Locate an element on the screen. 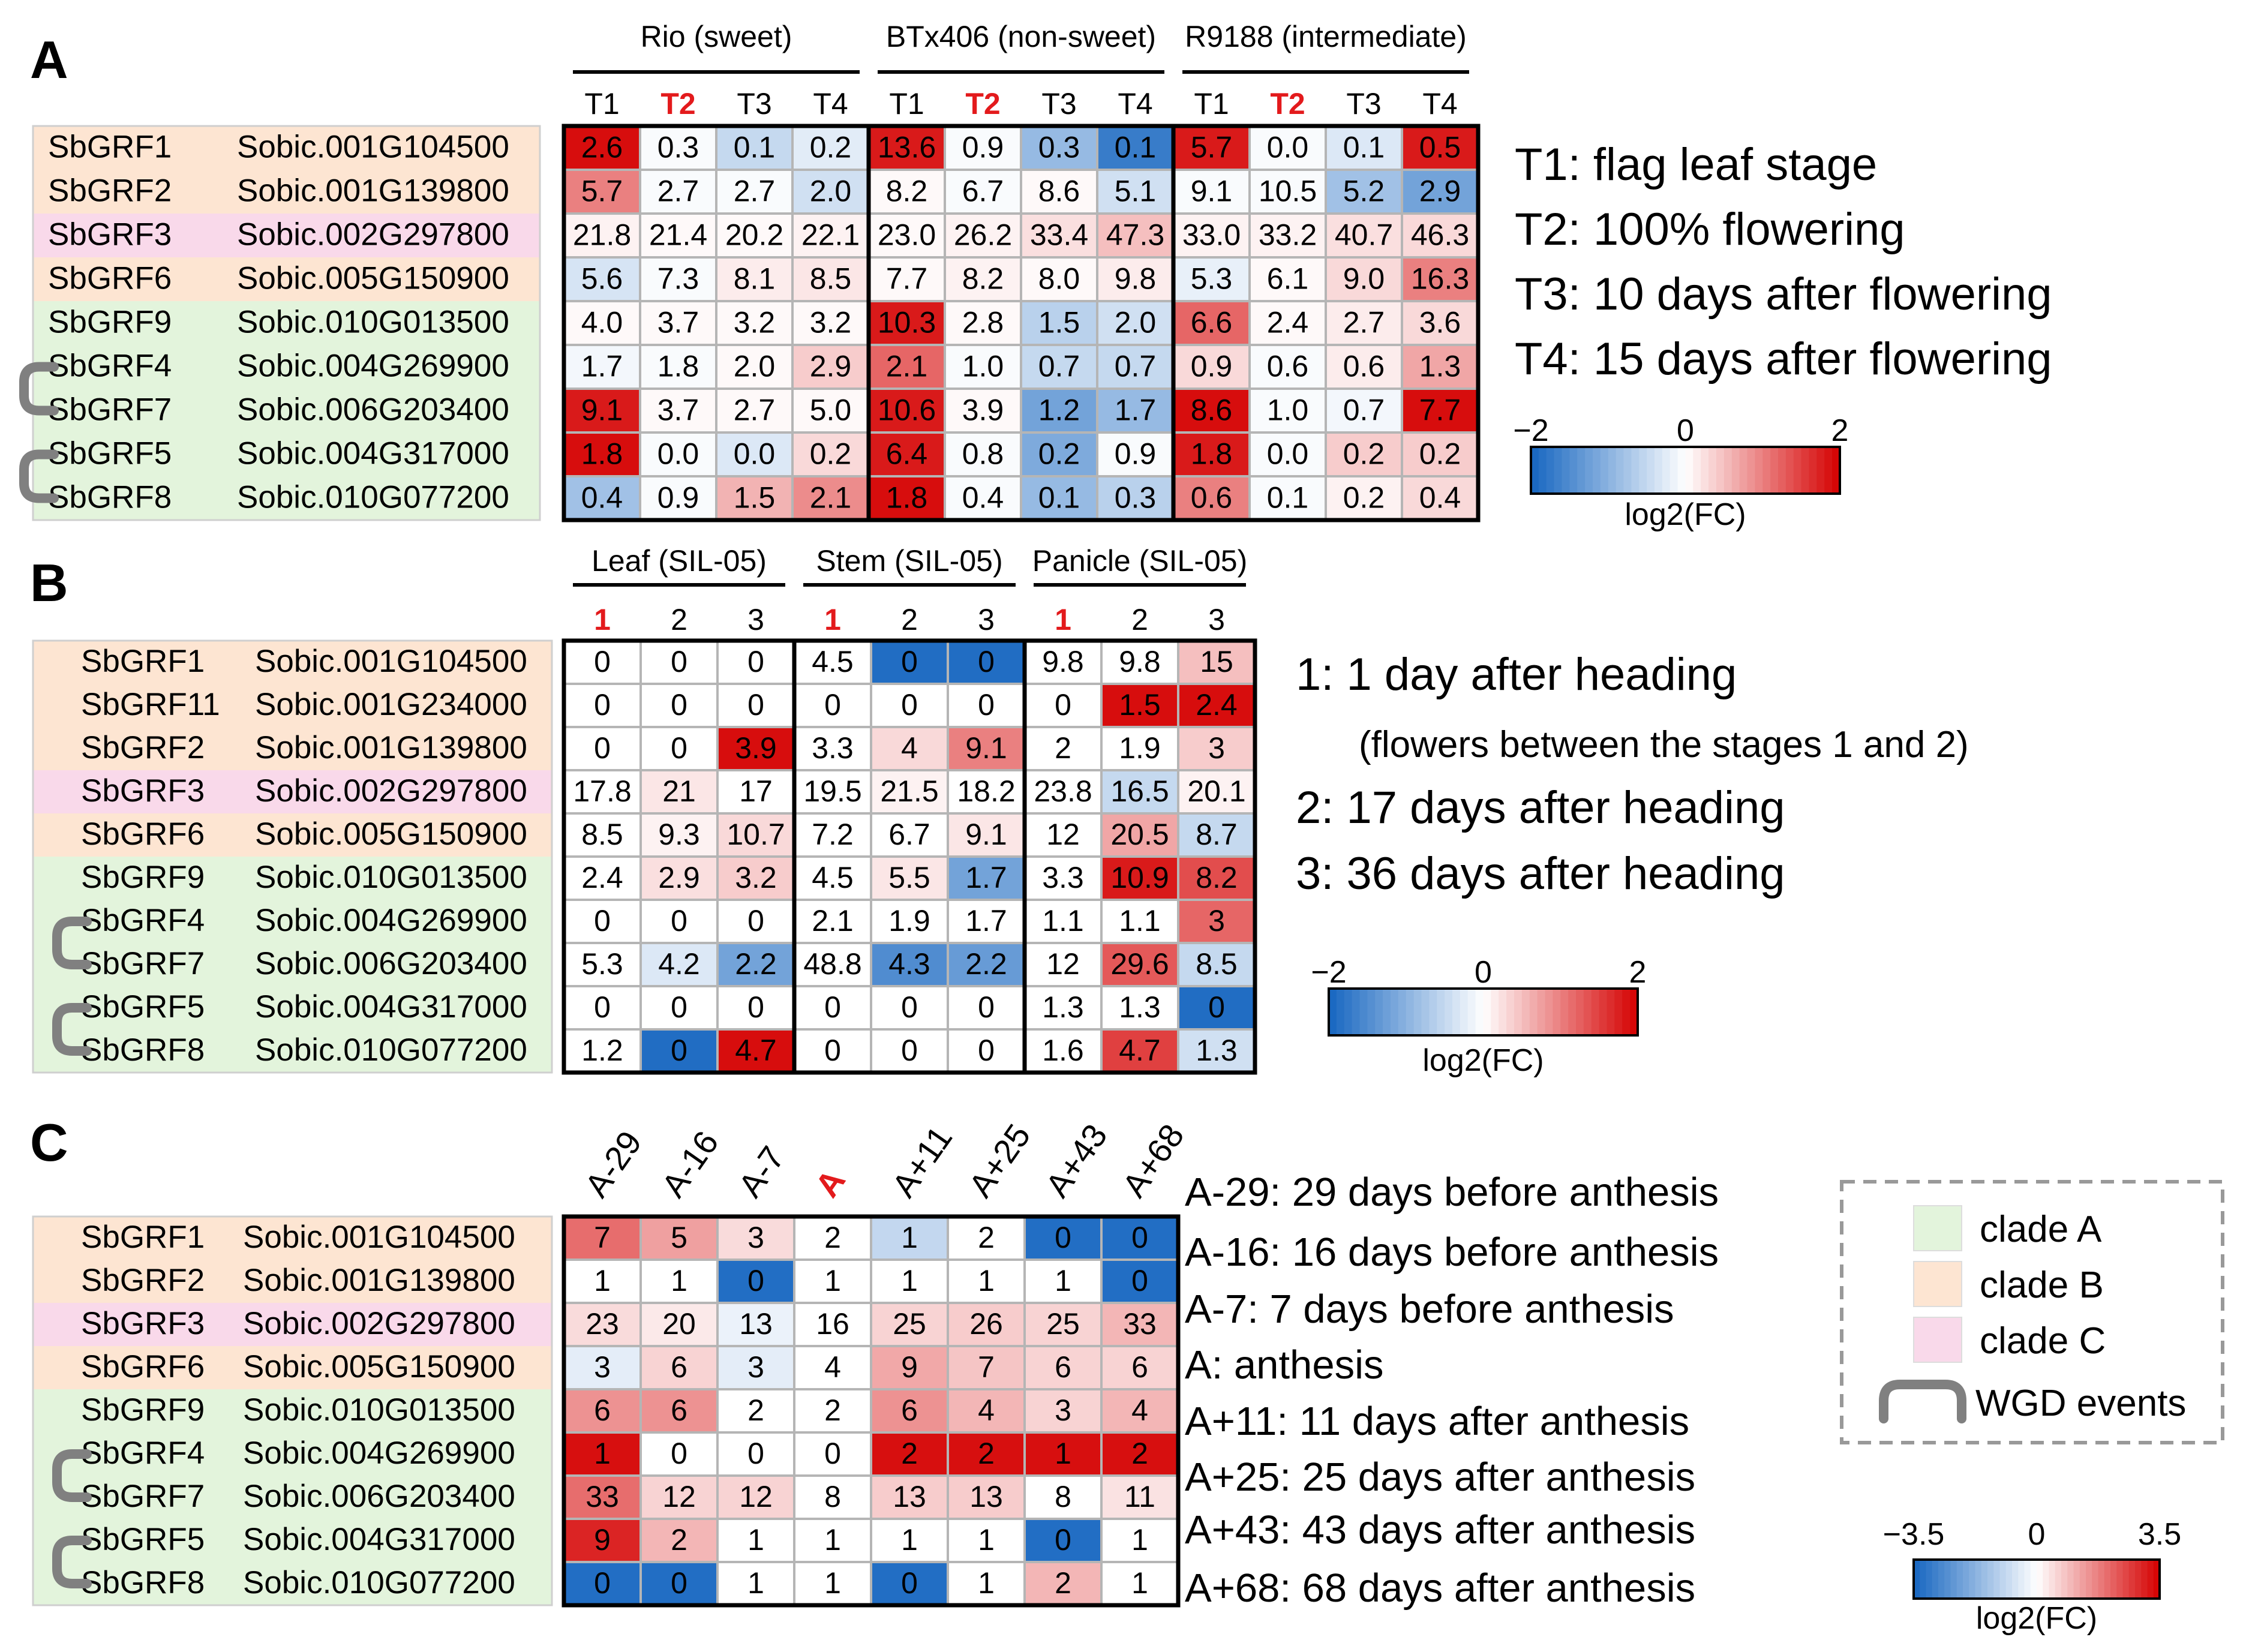  heatmap-frame is located at coordinates (909, 856).